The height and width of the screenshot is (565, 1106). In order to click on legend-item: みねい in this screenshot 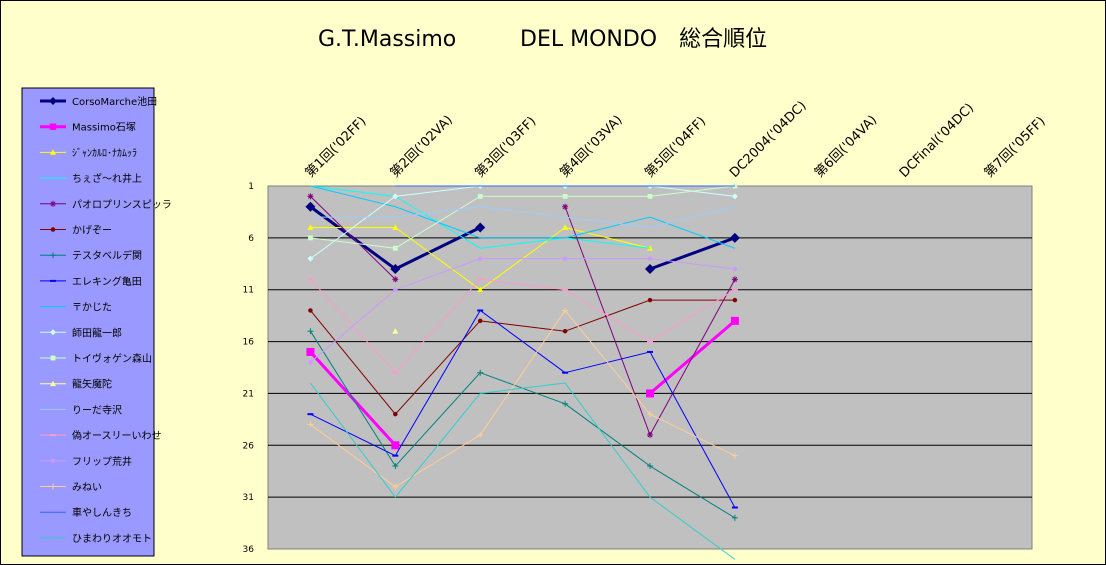, I will do `click(71, 488)`.